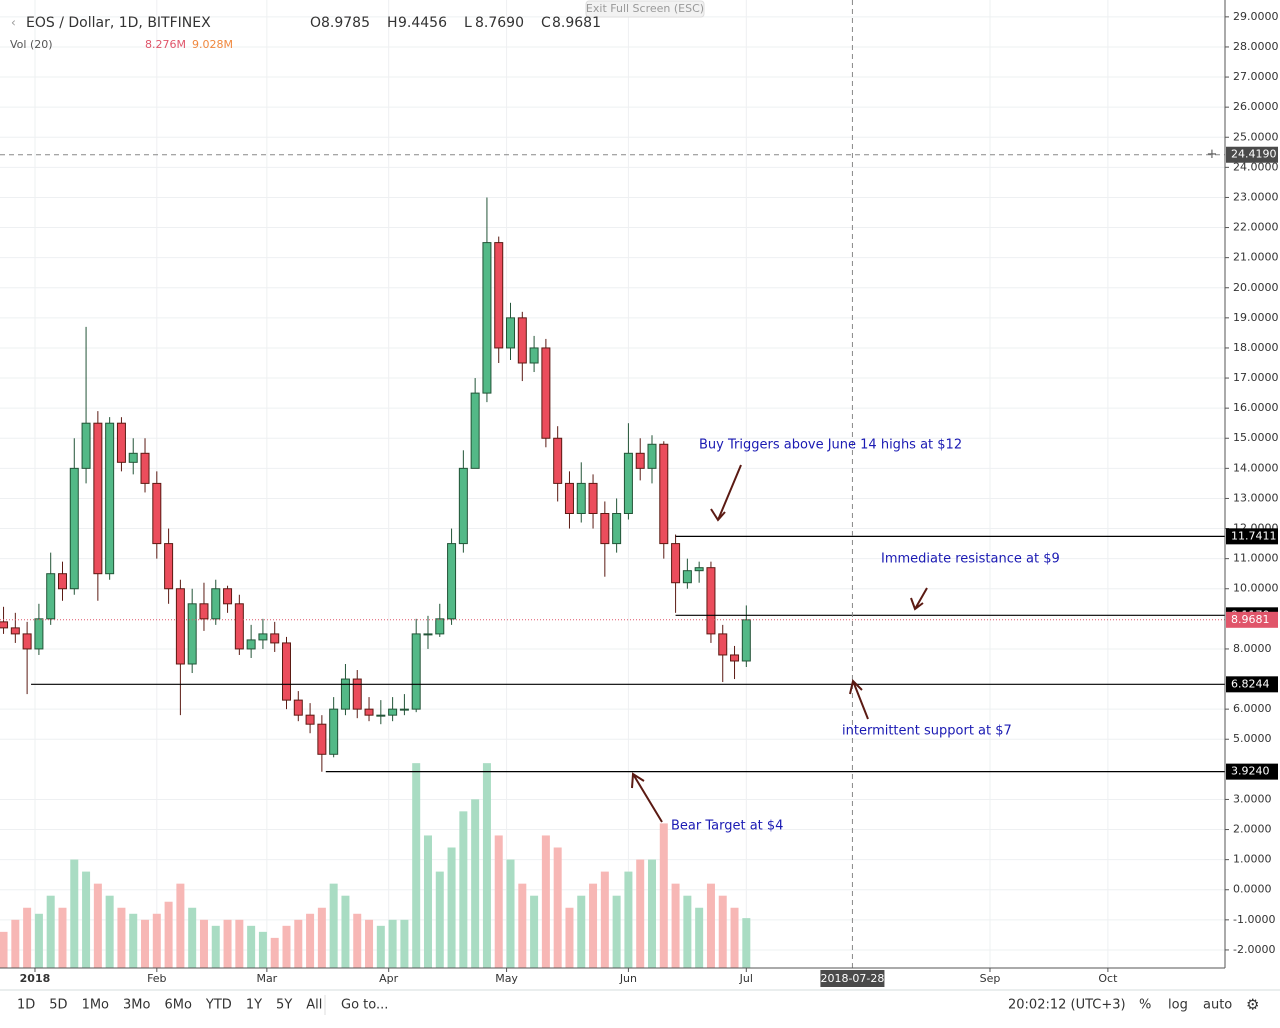  I want to click on clock: 20:02:12 (UTC+3), so click(1067, 1005).